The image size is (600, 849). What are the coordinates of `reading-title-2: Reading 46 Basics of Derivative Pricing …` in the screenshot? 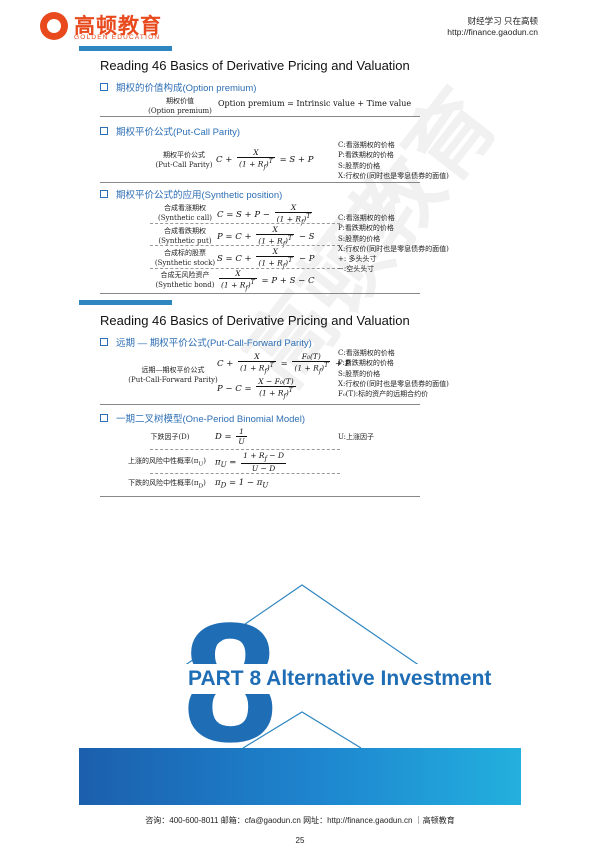 It's located at (255, 320).